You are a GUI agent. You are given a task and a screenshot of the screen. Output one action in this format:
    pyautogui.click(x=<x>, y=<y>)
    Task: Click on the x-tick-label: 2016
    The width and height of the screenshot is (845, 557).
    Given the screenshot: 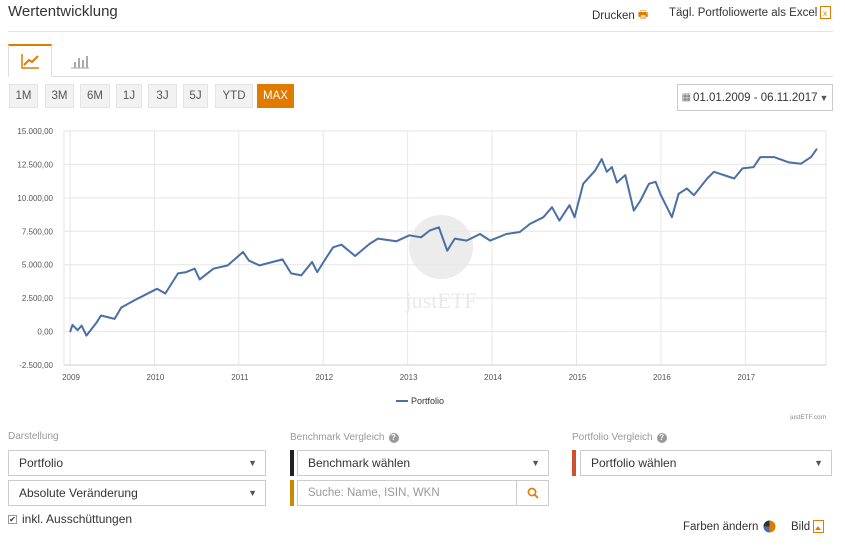 What is the action you would take?
    pyautogui.click(x=662, y=377)
    